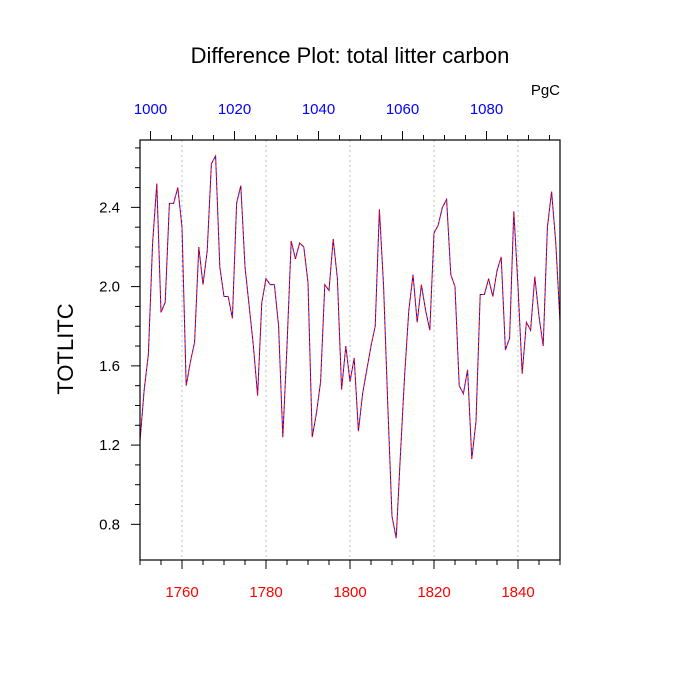 The height and width of the screenshot is (700, 700). What do you see at coordinates (486, 109) in the screenshot?
I see `top-tick-label: 1080` at bounding box center [486, 109].